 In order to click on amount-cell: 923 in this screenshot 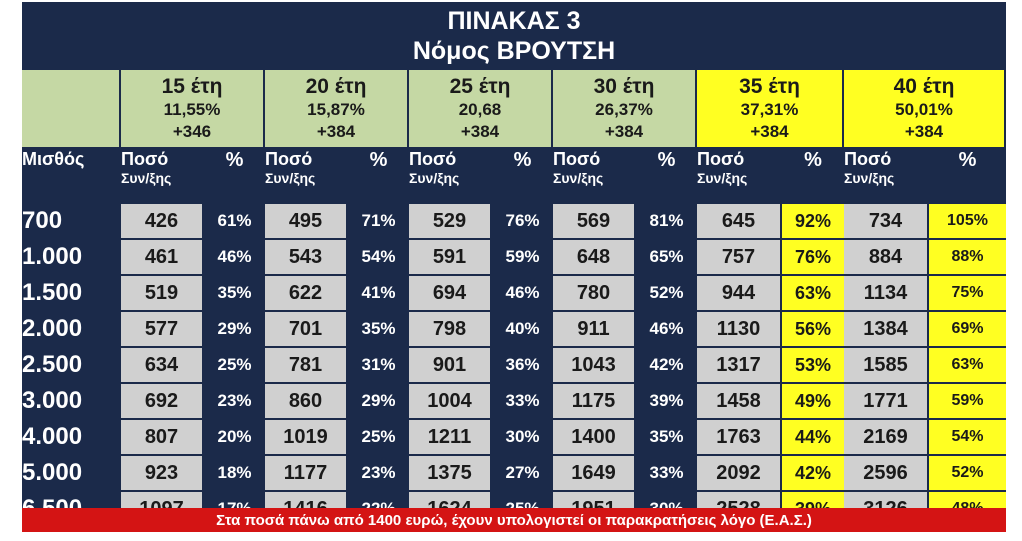, I will do `click(162, 474)`.